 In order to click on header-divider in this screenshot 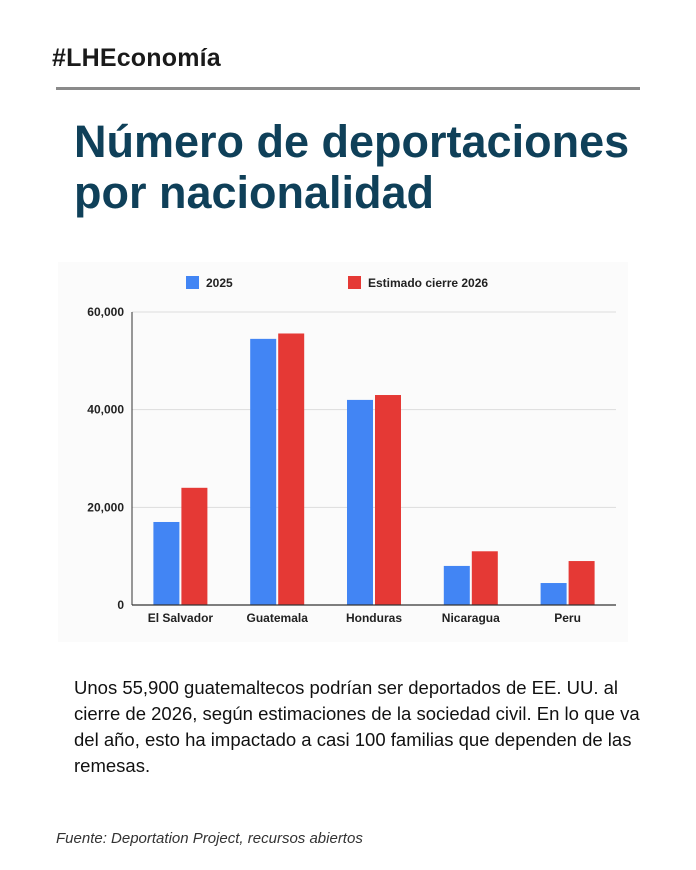, I will do `click(348, 88)`.